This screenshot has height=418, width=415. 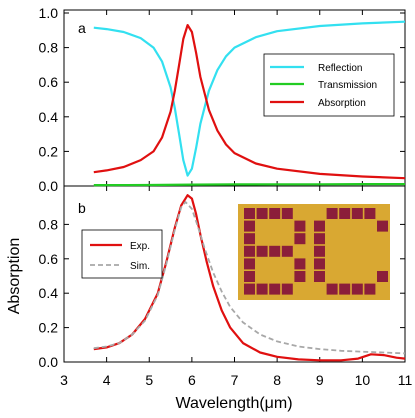 I want to click on legend-b-box, so click(x=122, y=254).